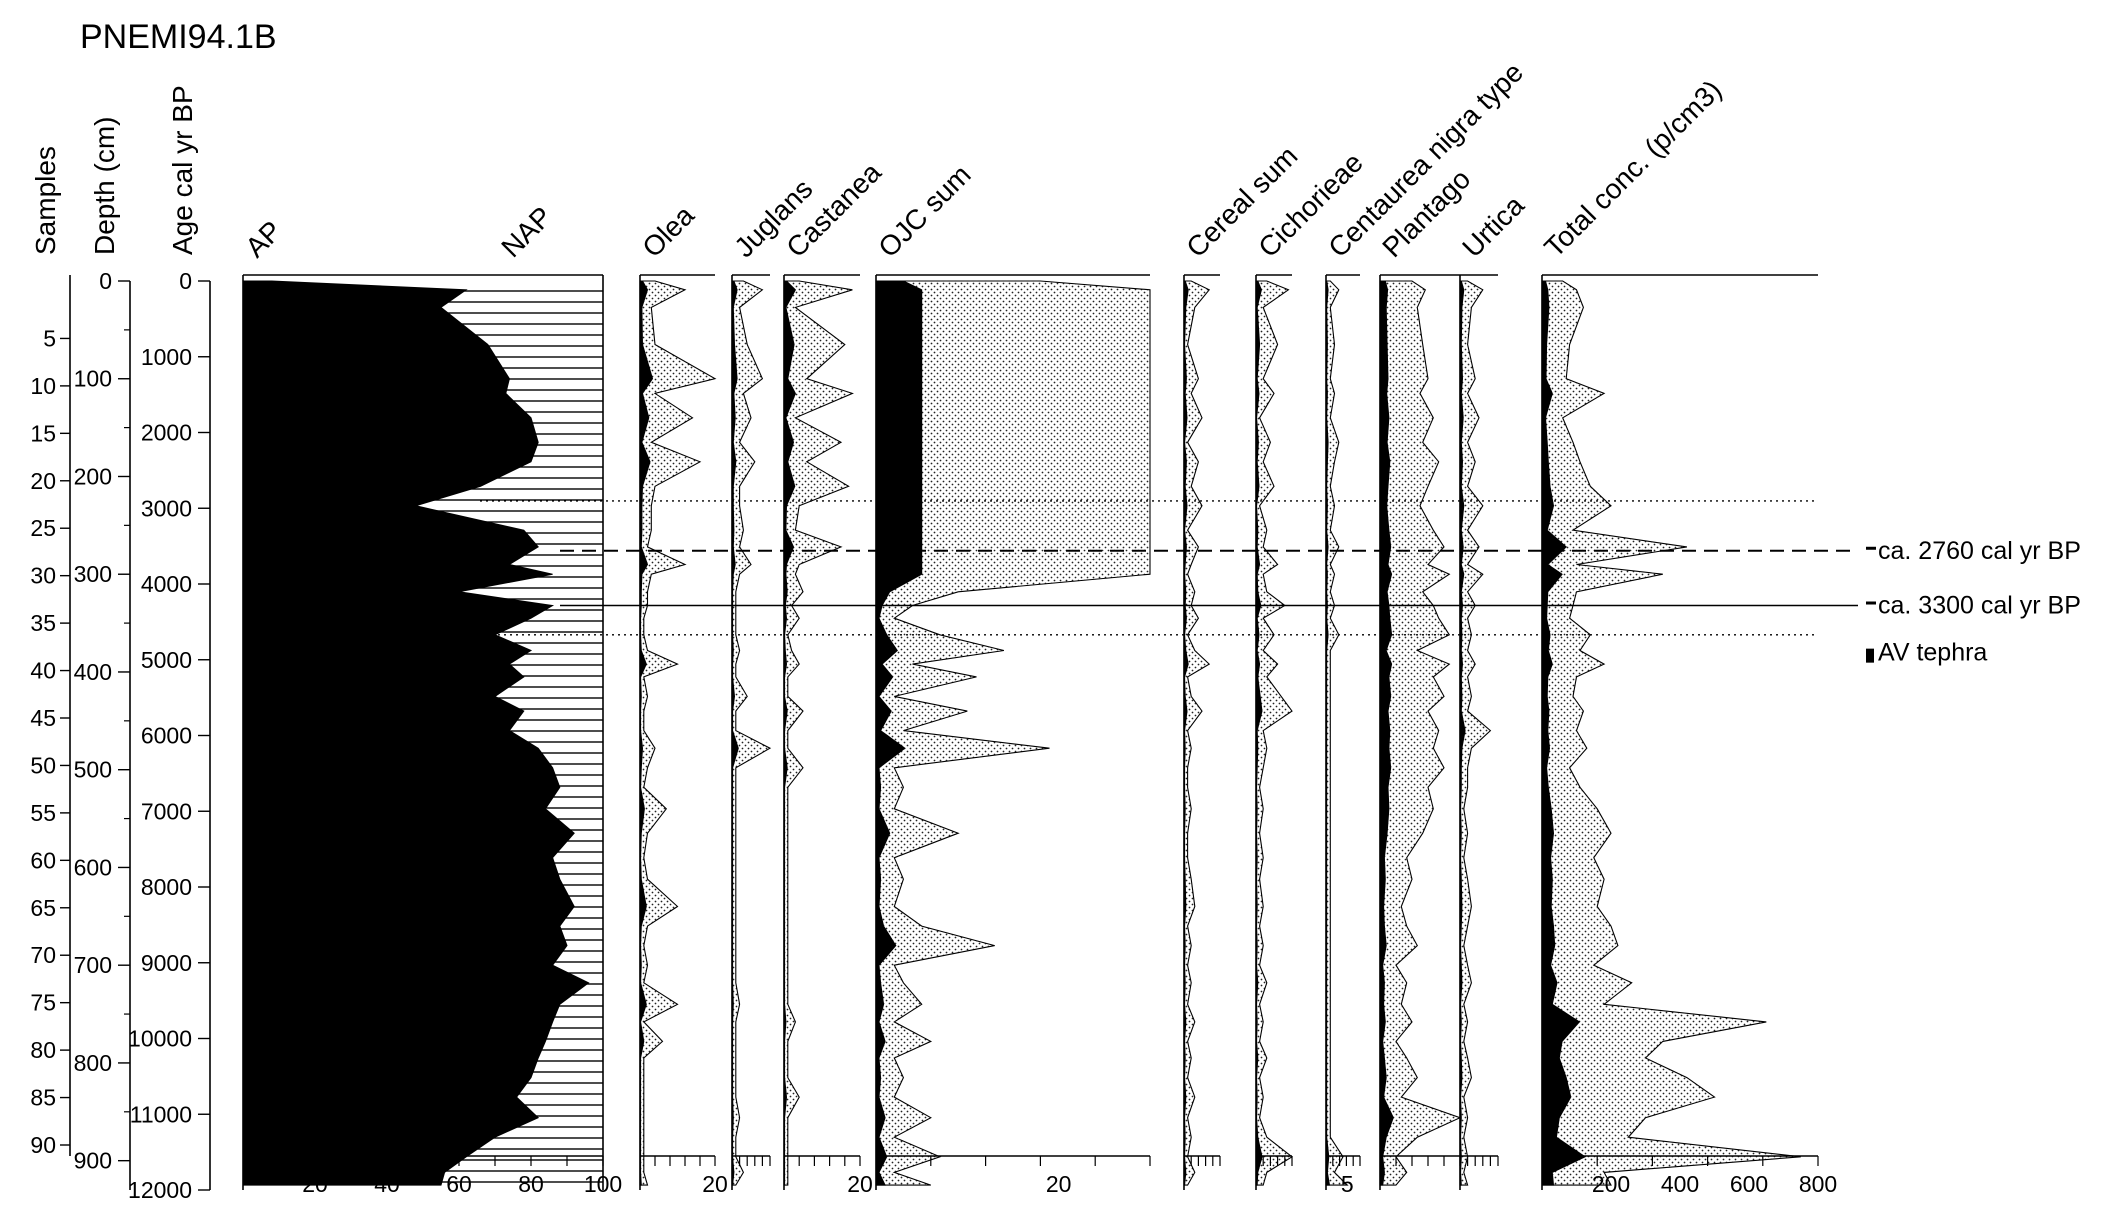  I want to click on panel-x-tick-label: 5, so click(1347, 1184).